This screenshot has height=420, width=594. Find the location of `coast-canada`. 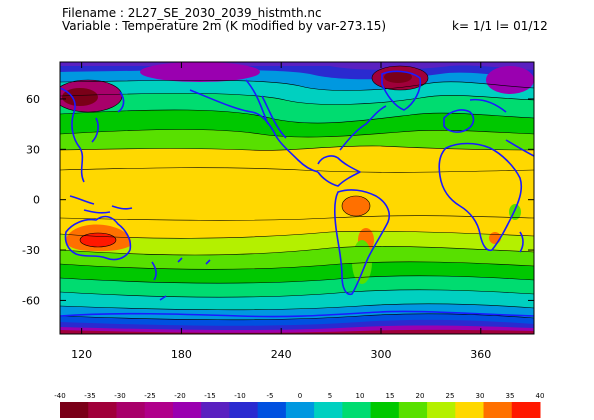

coast-canada is located at coordinates (266, 109).